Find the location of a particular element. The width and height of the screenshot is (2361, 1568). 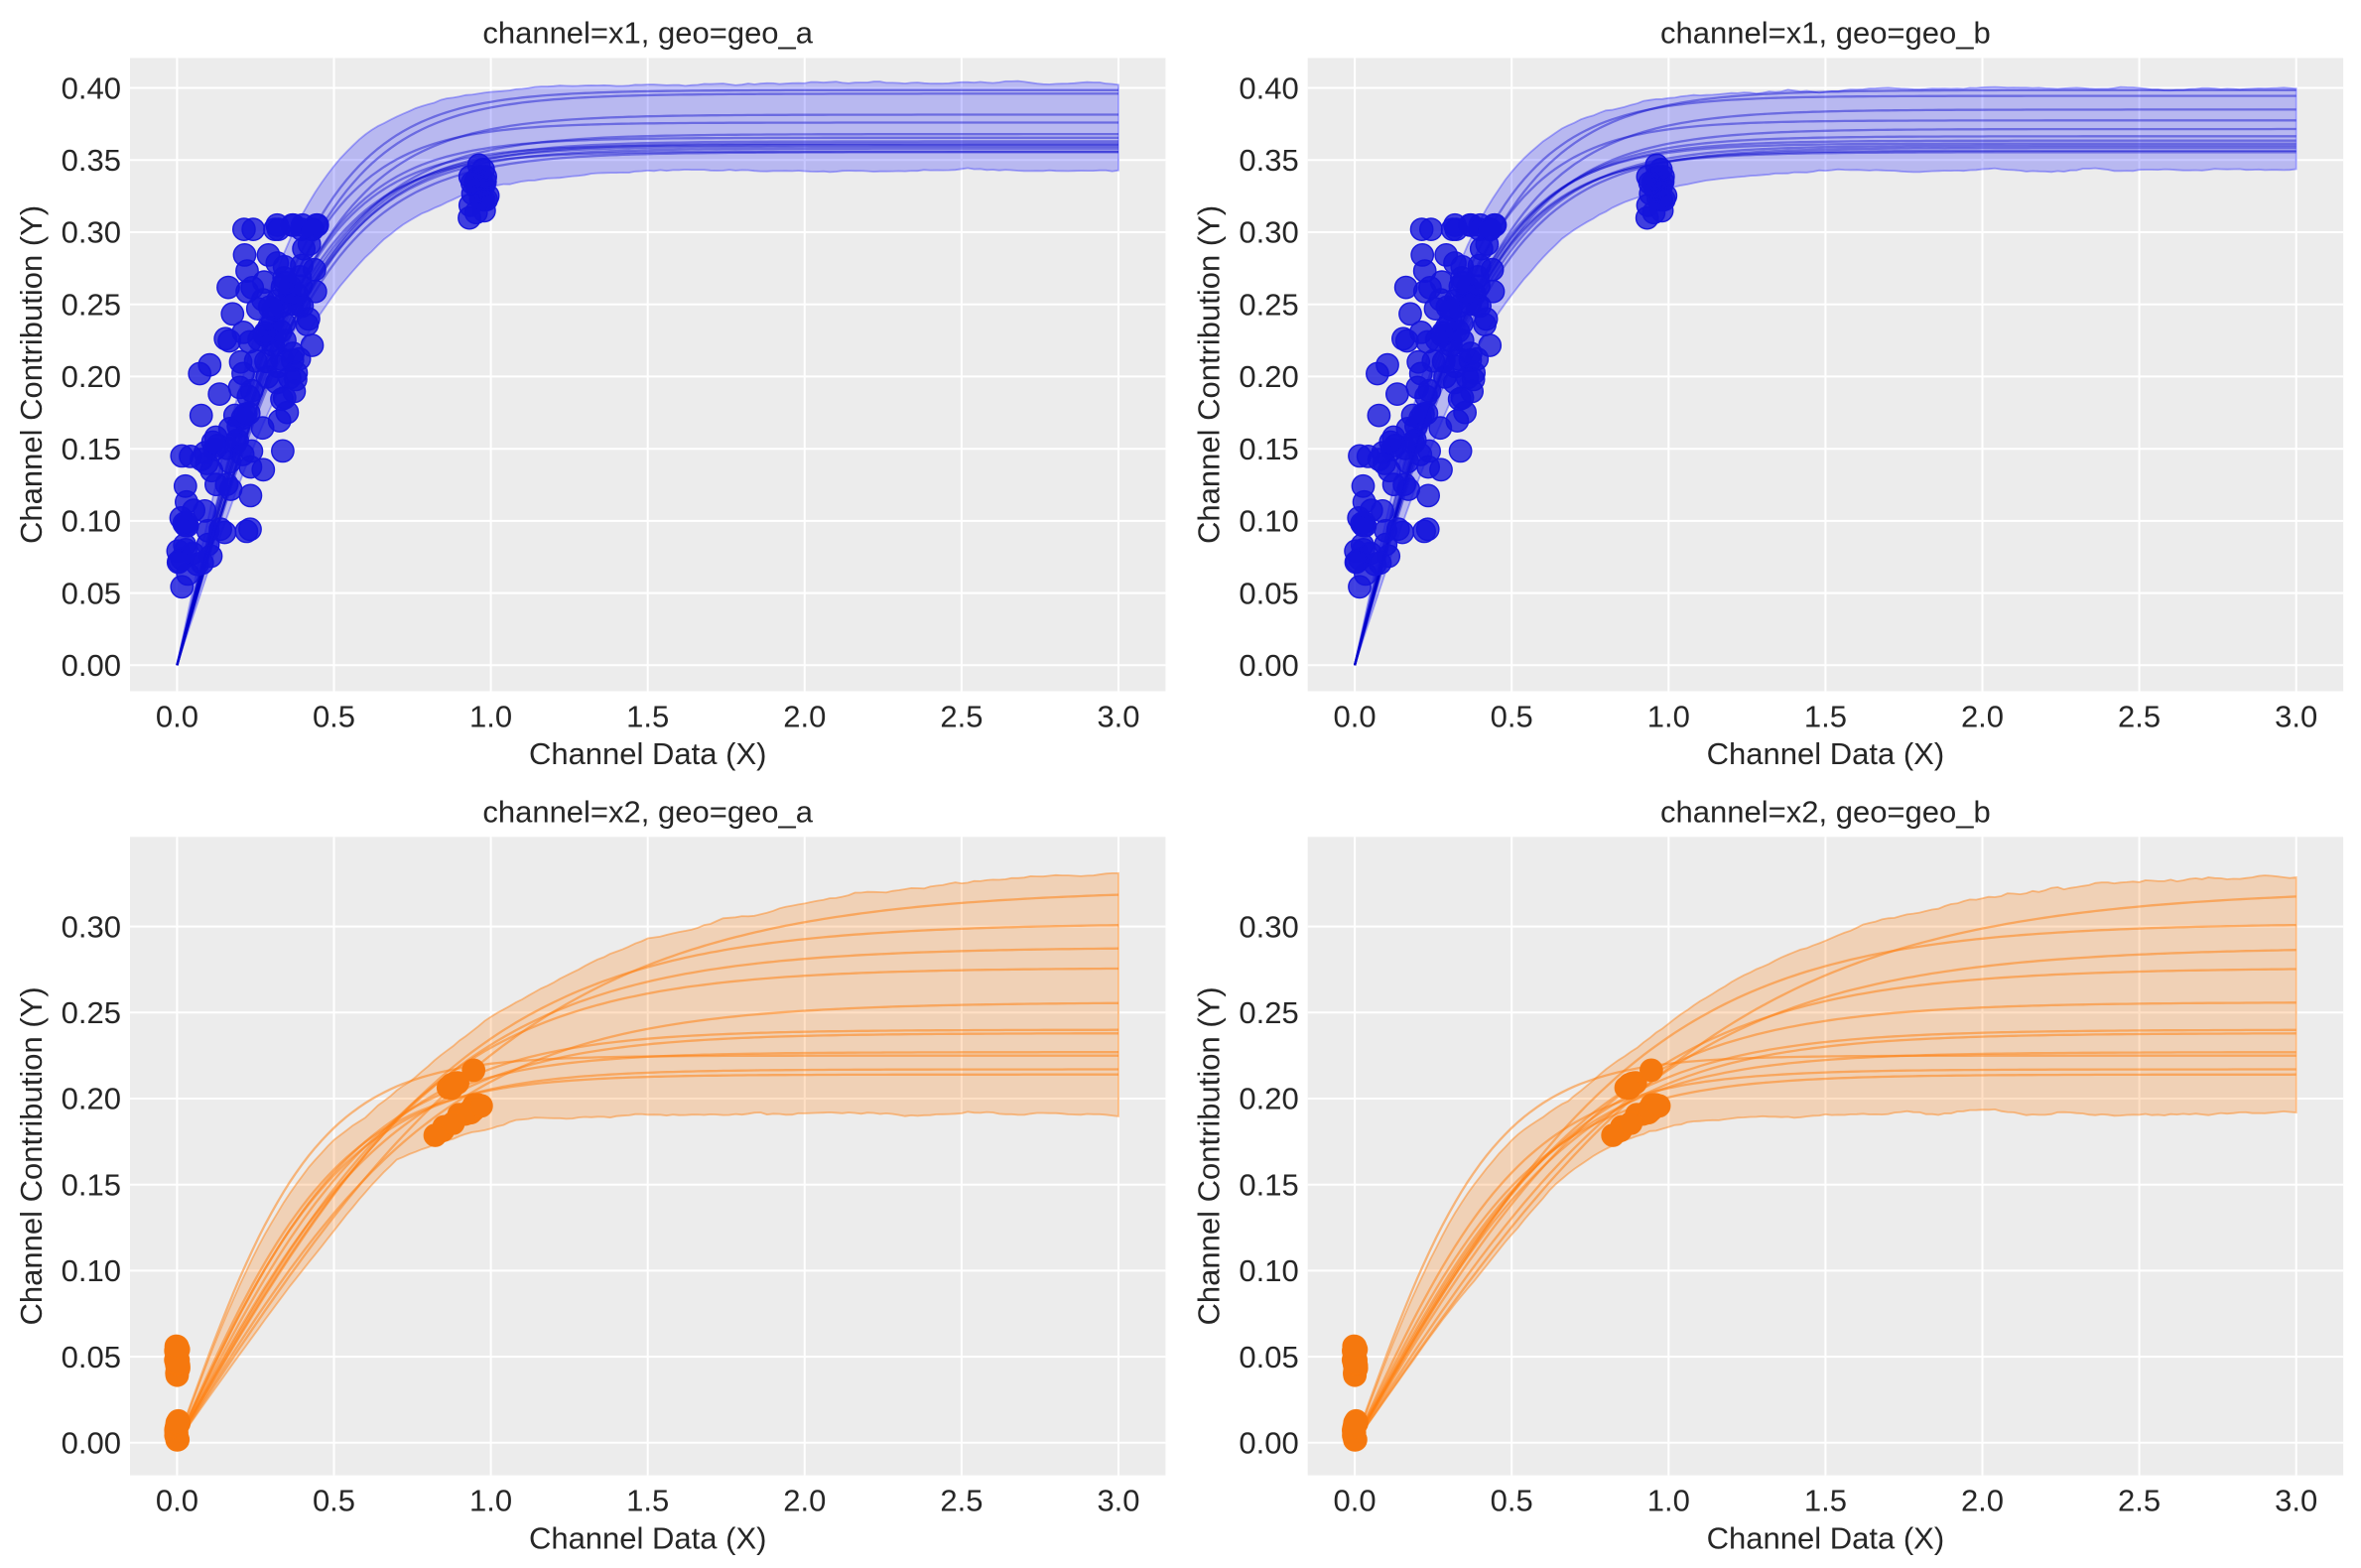

svg-text: channel=x1, geo=geo_a is located at coordinates (647, 33).